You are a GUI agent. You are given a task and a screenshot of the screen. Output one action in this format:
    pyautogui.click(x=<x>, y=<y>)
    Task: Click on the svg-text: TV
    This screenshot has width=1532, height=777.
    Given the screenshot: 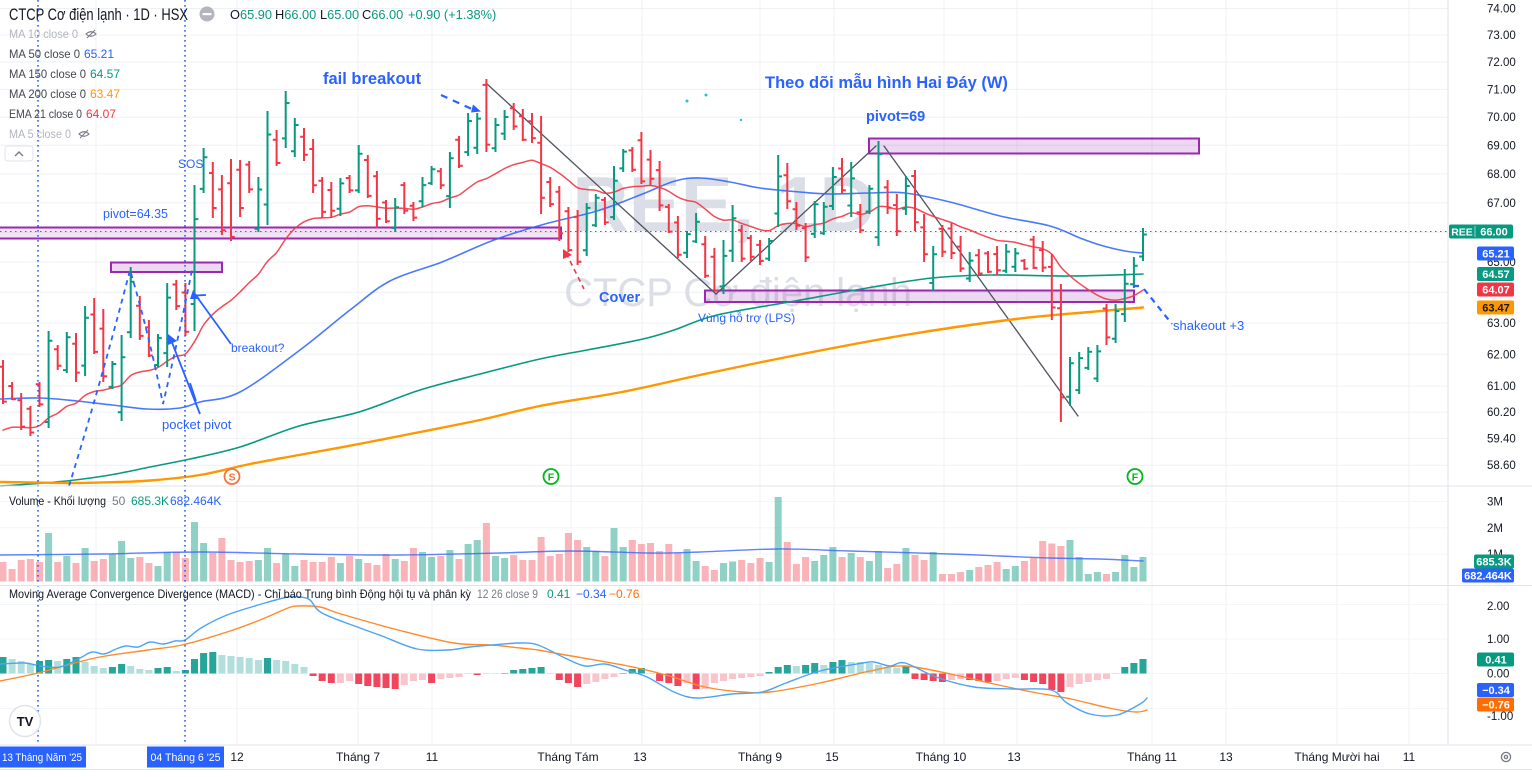 What is the action you would take?
    pyautogui.click(x=25, y=721)
    